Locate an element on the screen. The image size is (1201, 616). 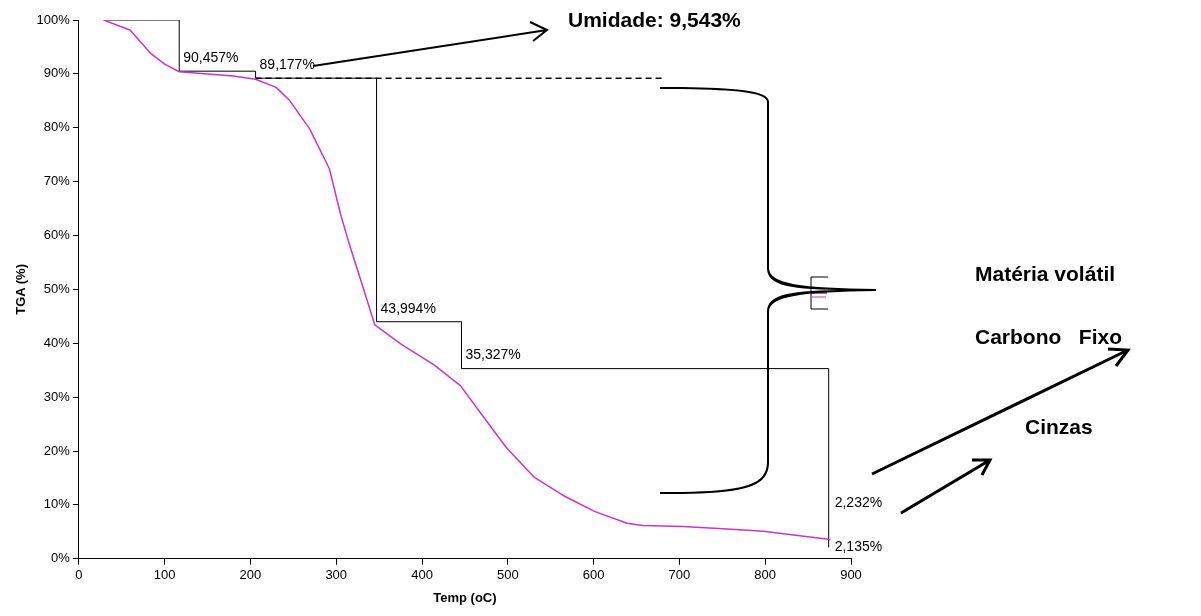
y-tick-label: 0% is located at coordinates (61, 558).